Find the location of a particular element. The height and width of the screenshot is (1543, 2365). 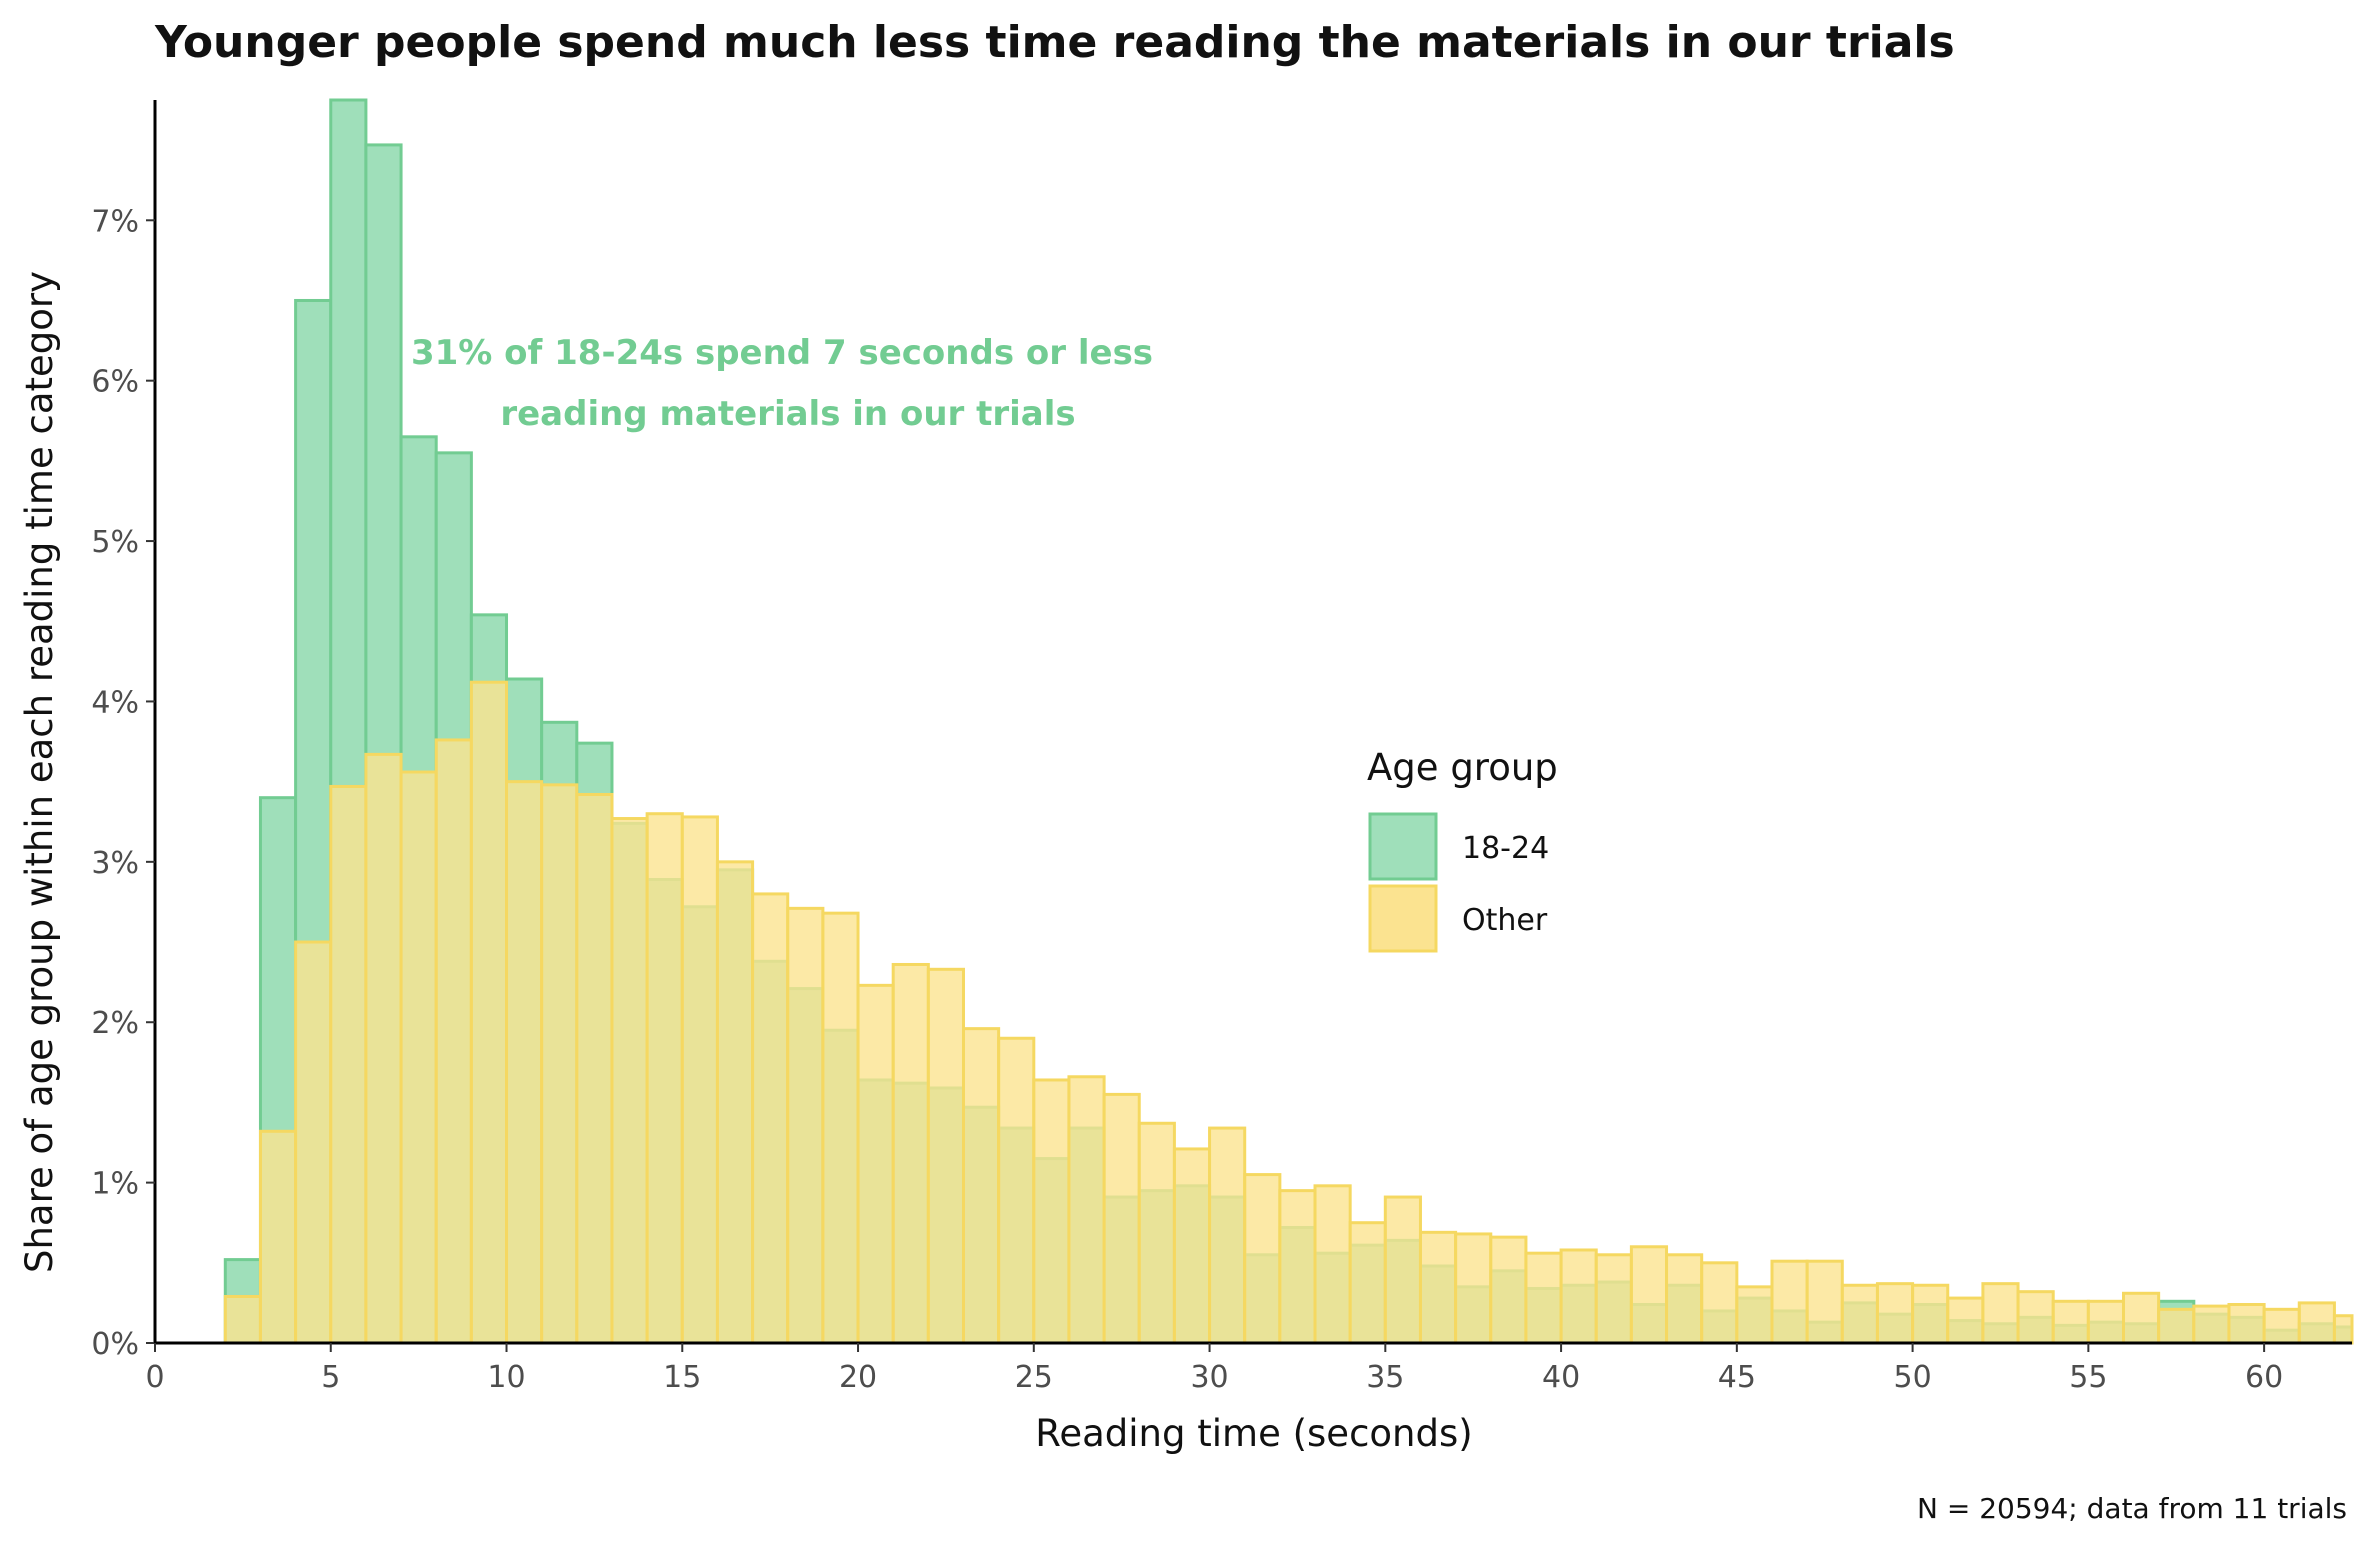

x-axis-title: Reading time (seconds) is located at coordinates (1253, 1433).